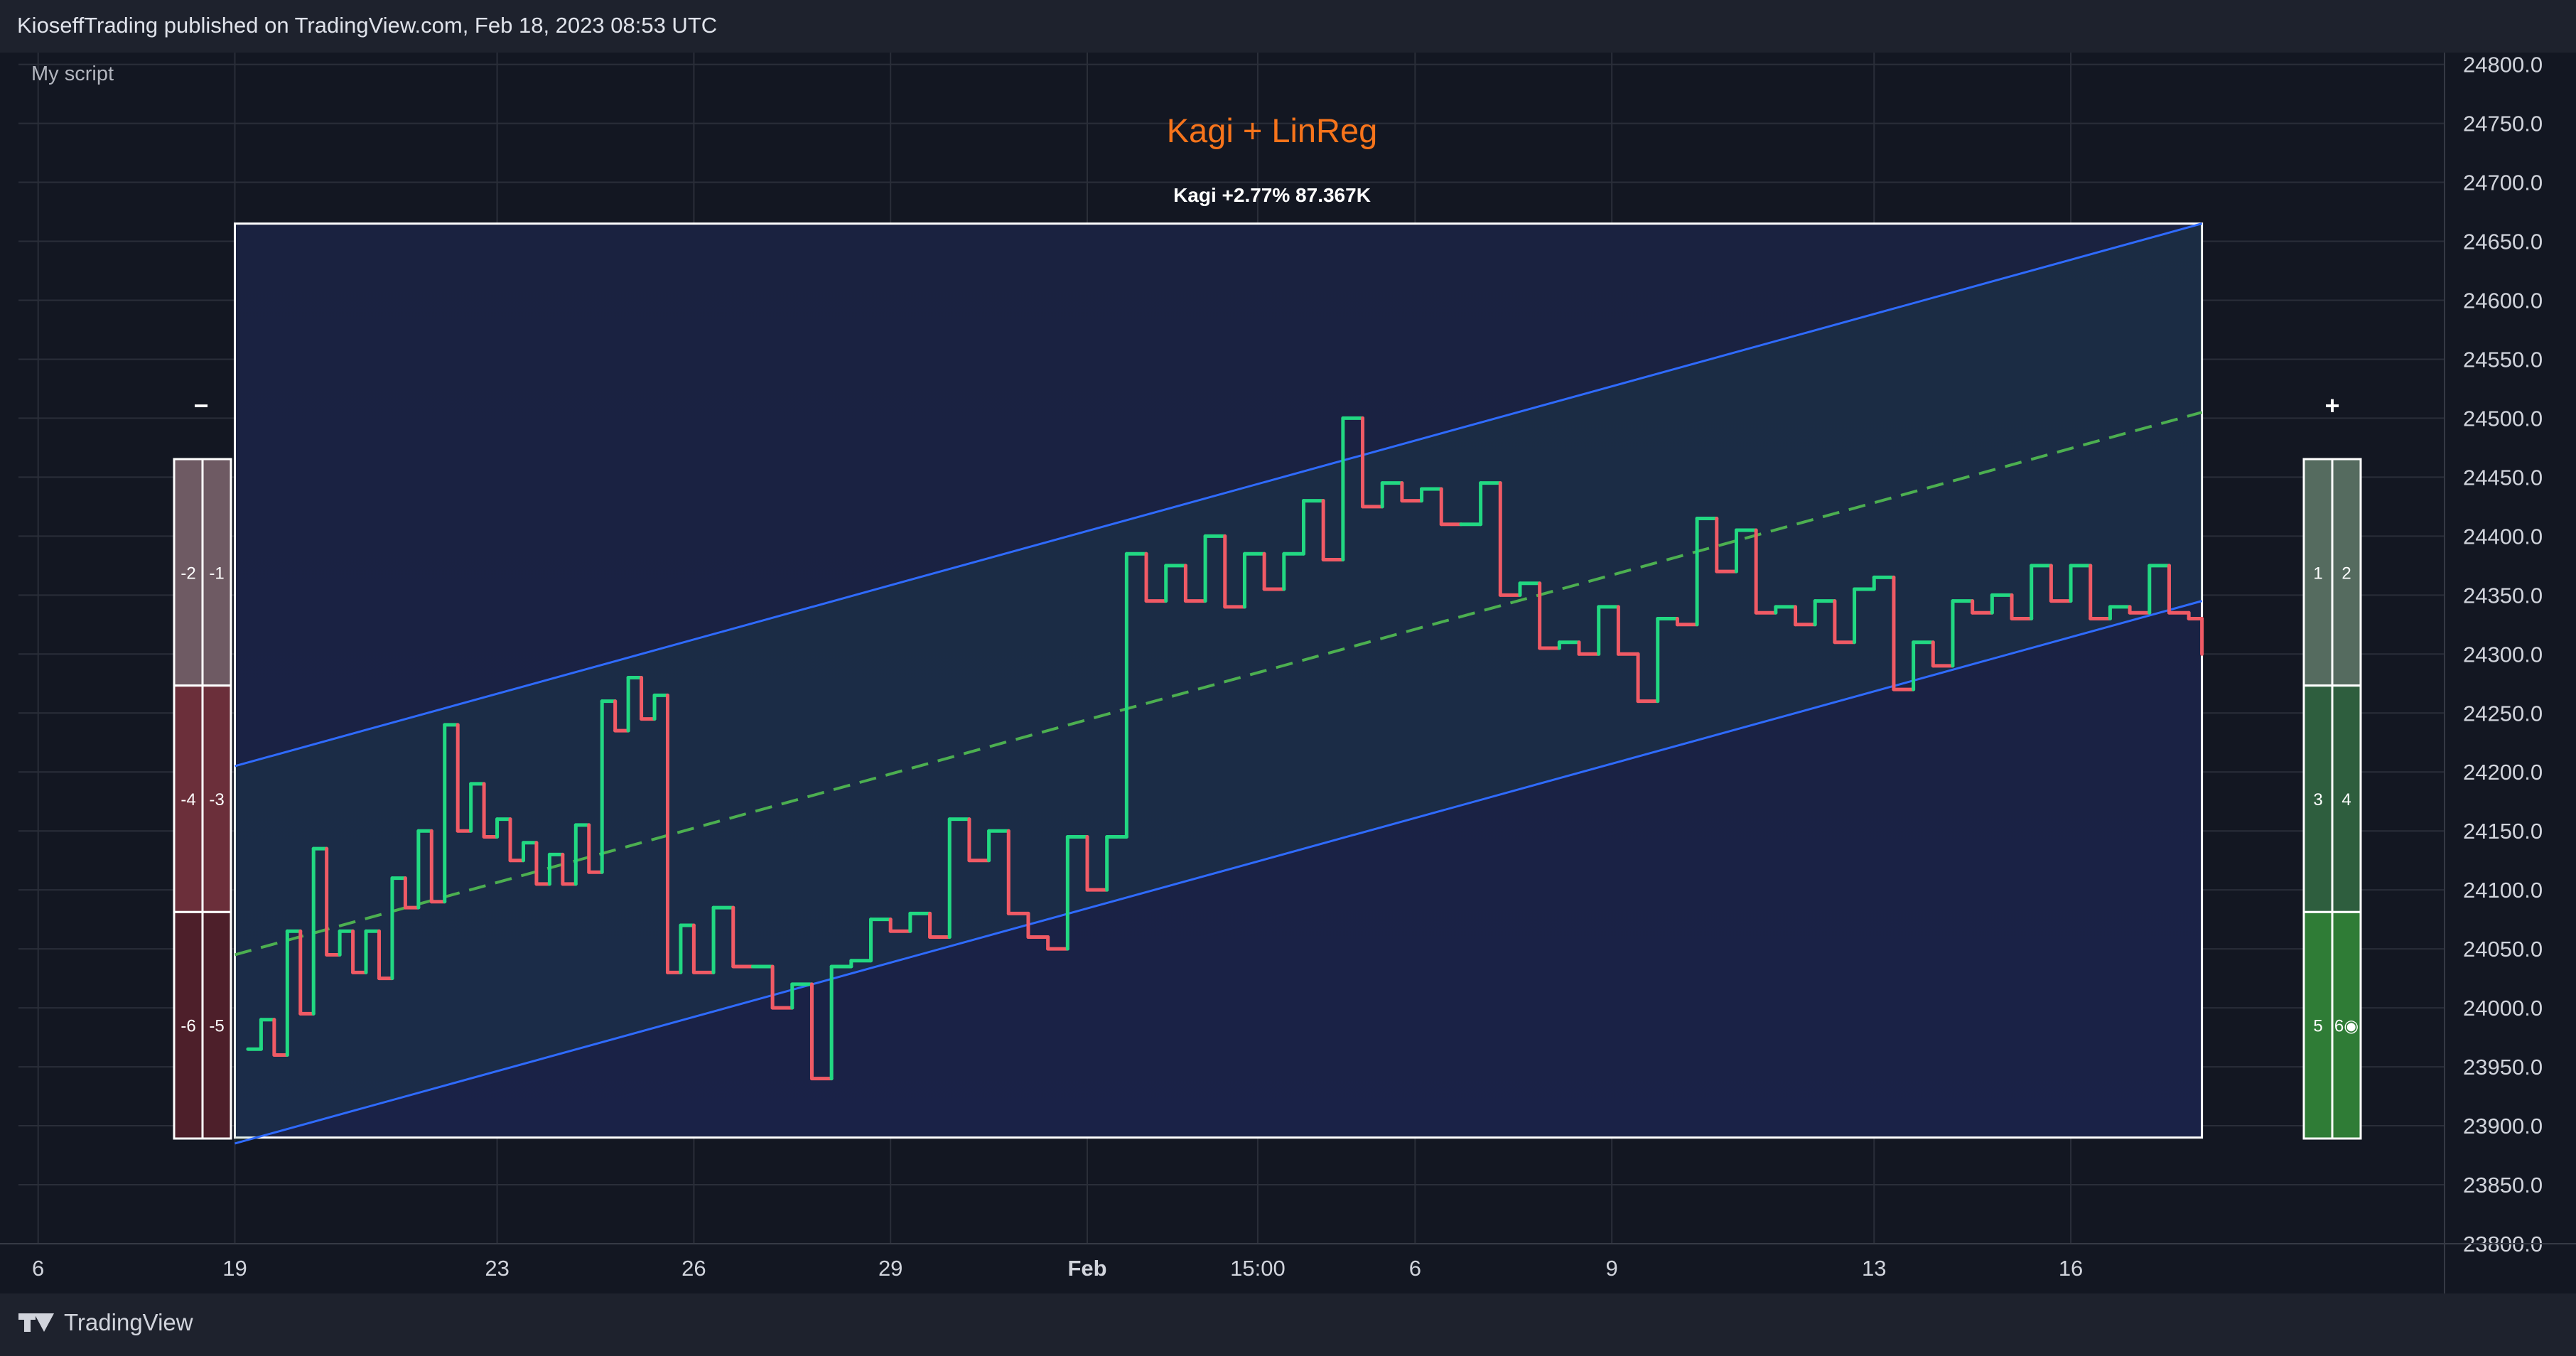  I want to click on script-name: My script, so click(73, 74).